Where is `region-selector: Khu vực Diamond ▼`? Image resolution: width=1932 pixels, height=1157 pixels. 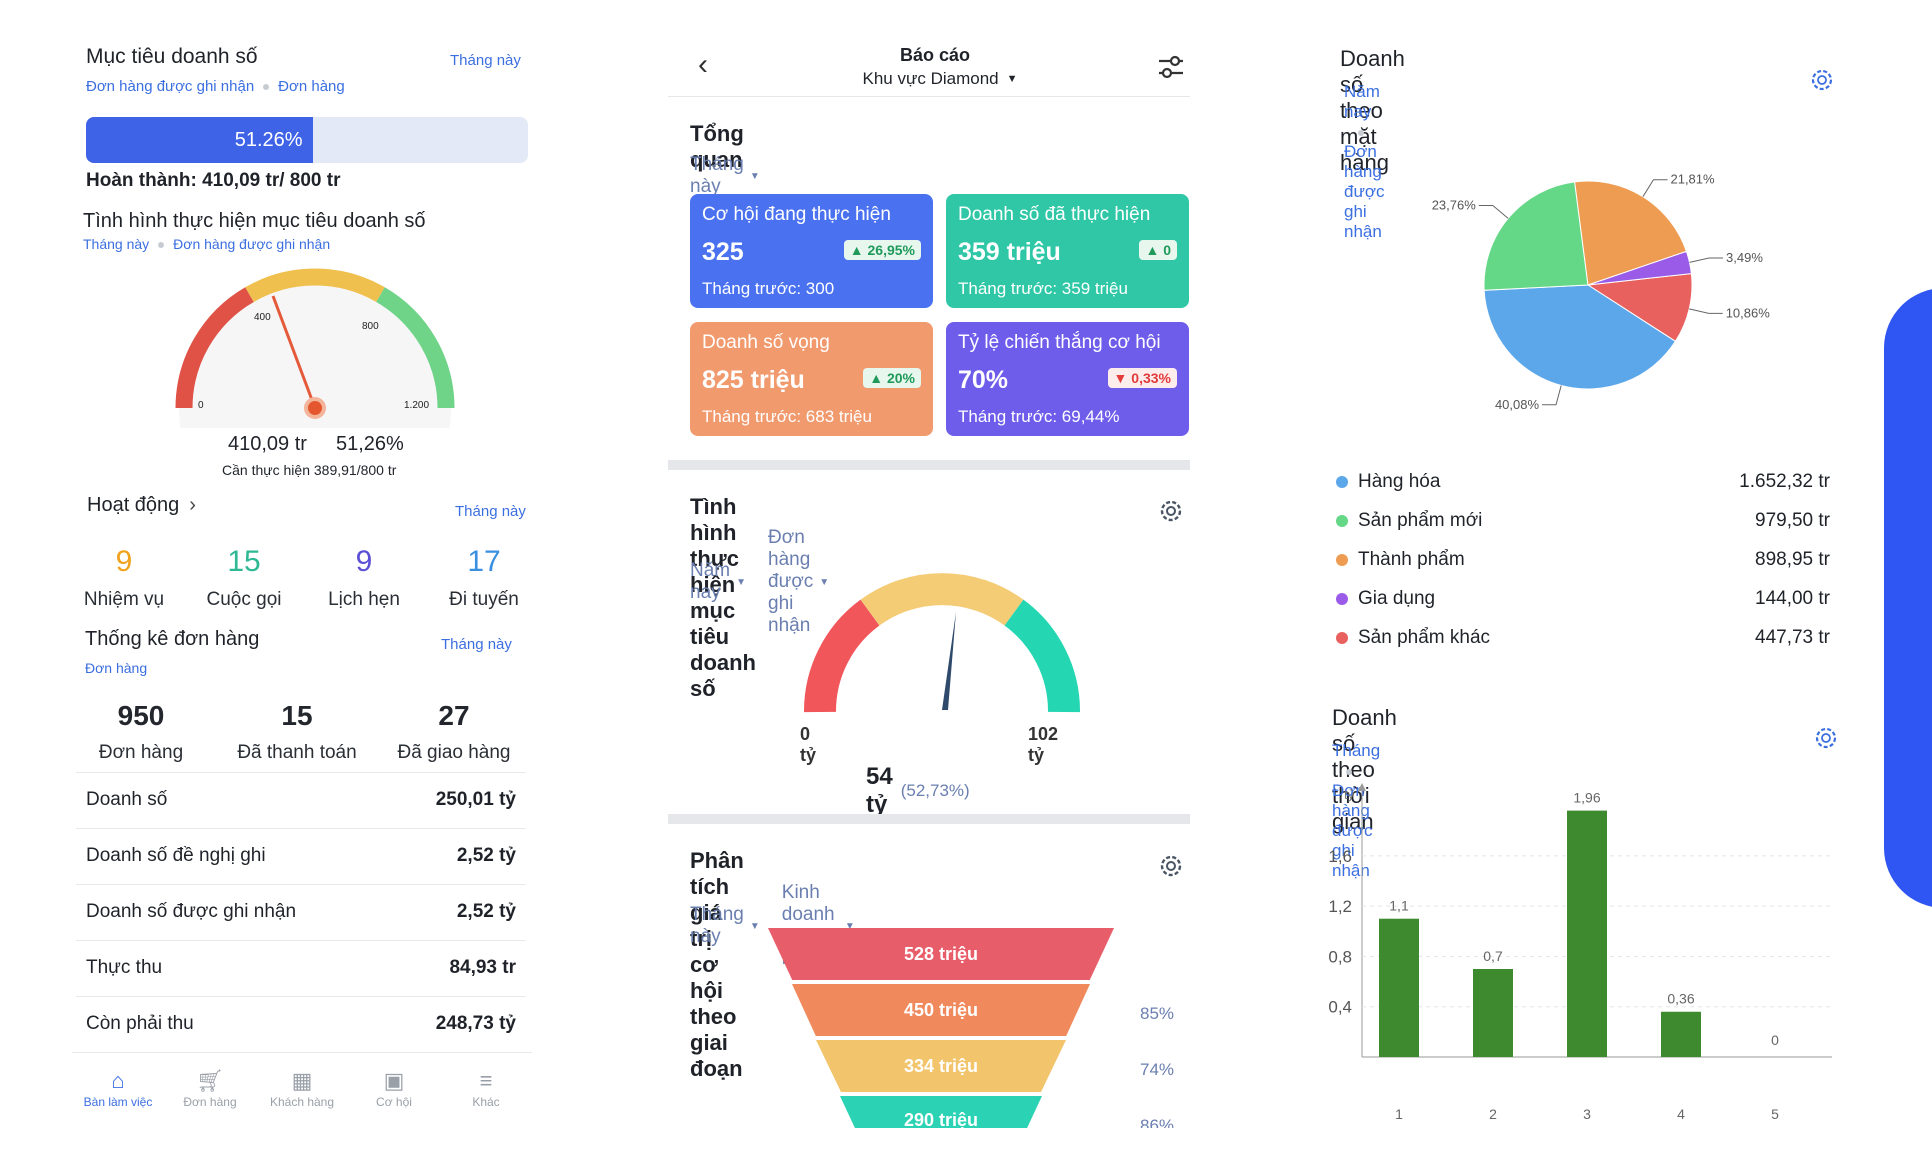
region-selector: Khu vực Diamond ▼ is located at coordinates (940, 79).